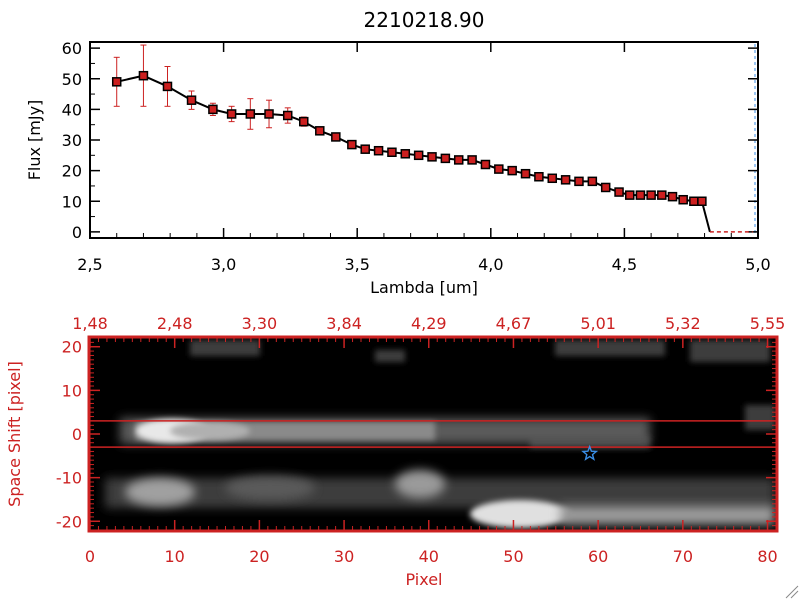  What do you see at coordinates (89, 264) in the screenshot?
I see `x-tick-label: 2,5` at bounding box center [89, 264].